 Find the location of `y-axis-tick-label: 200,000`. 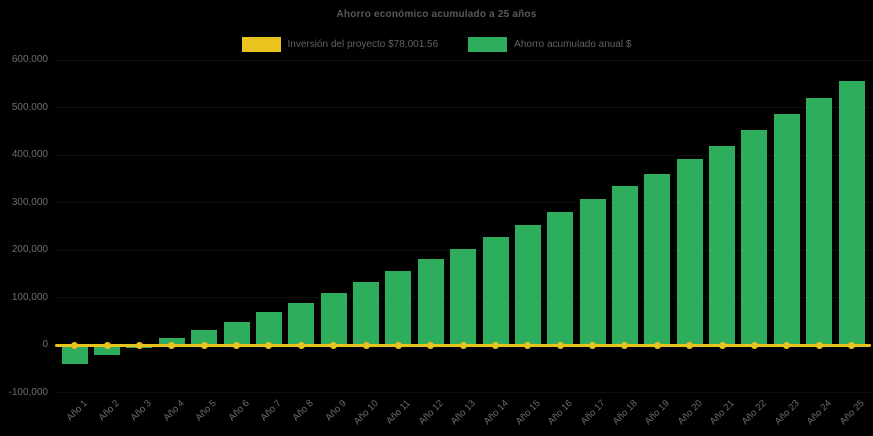

y-axis-tick-label: 200,000 is located at coordinates (29, 249).